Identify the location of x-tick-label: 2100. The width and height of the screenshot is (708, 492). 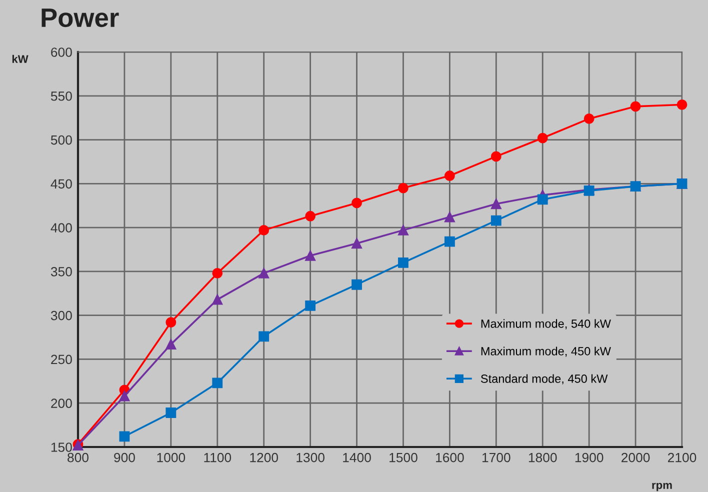
(682, 457).